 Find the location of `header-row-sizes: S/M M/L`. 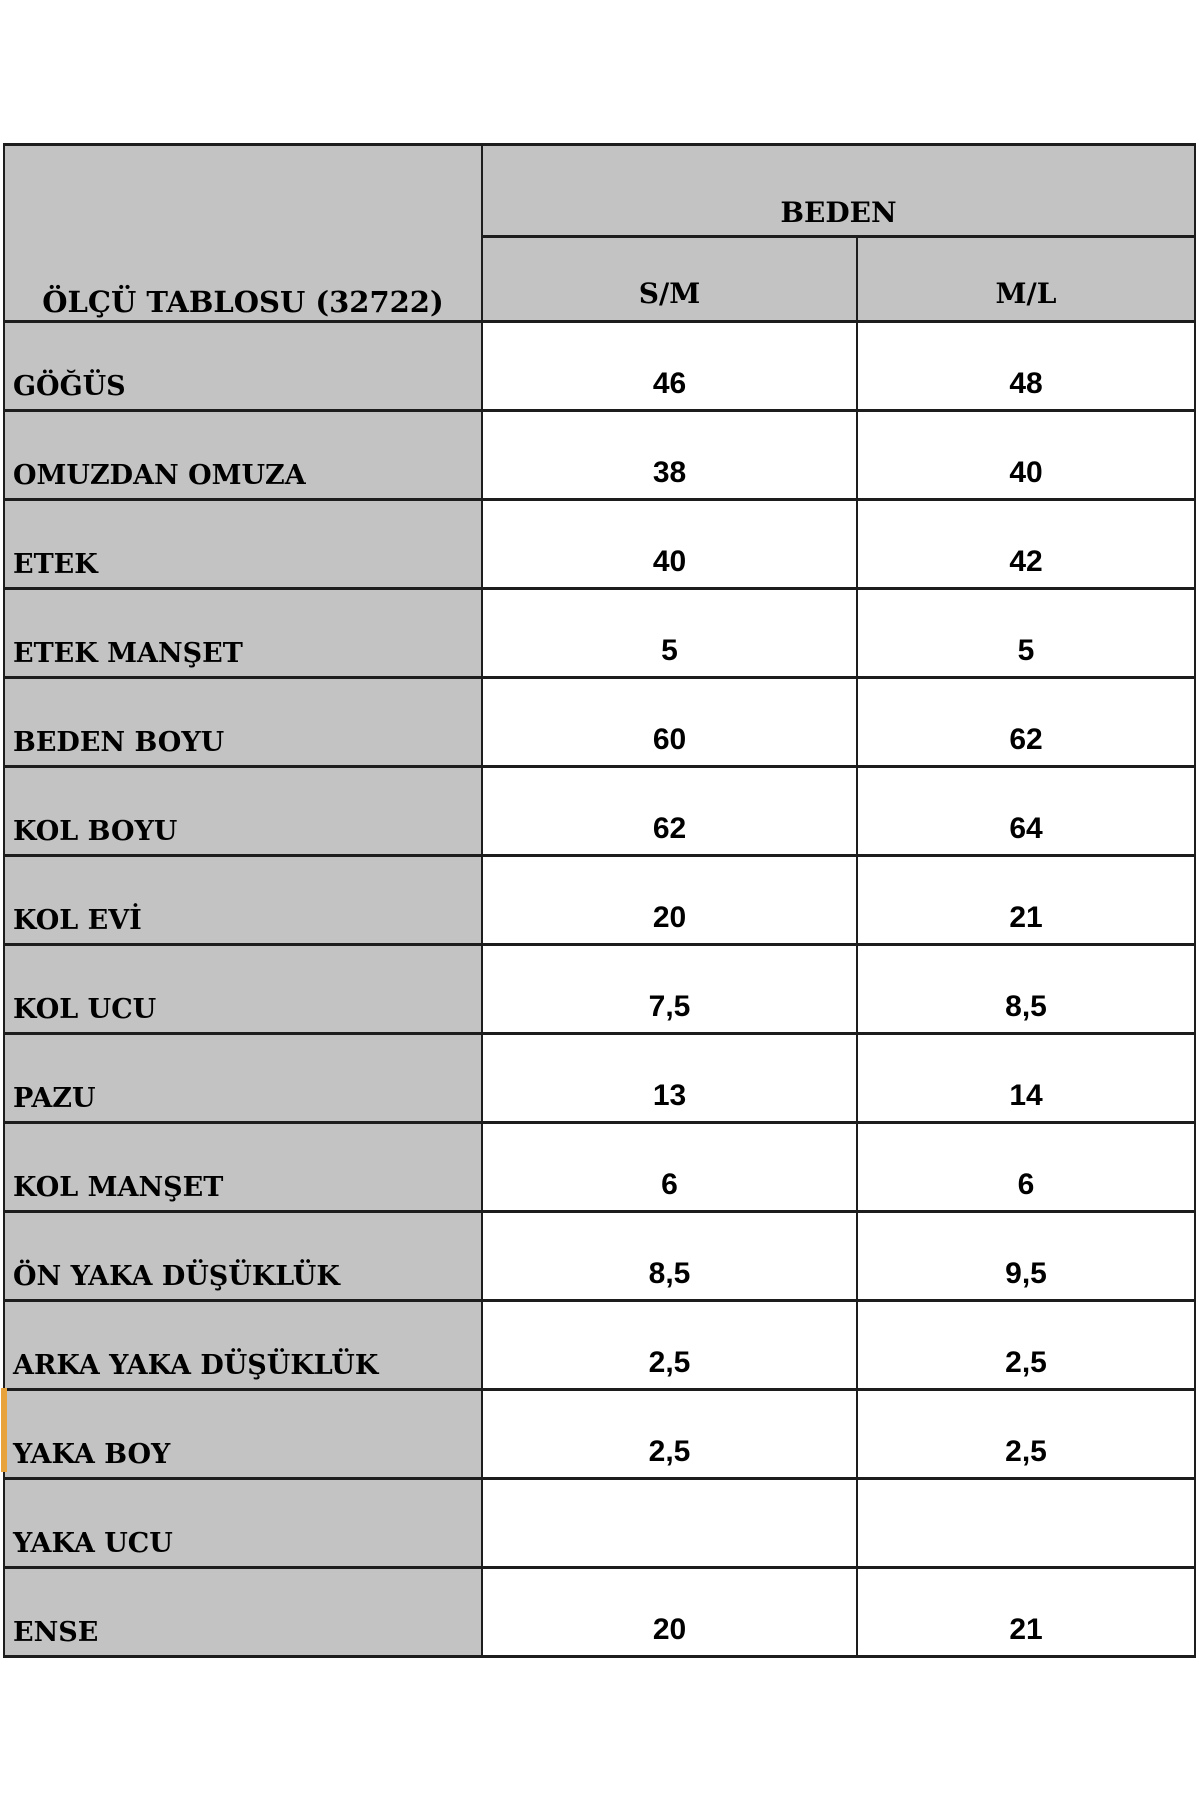

header-row-sizes: S/M M/L is located at coordinates (600, 279).